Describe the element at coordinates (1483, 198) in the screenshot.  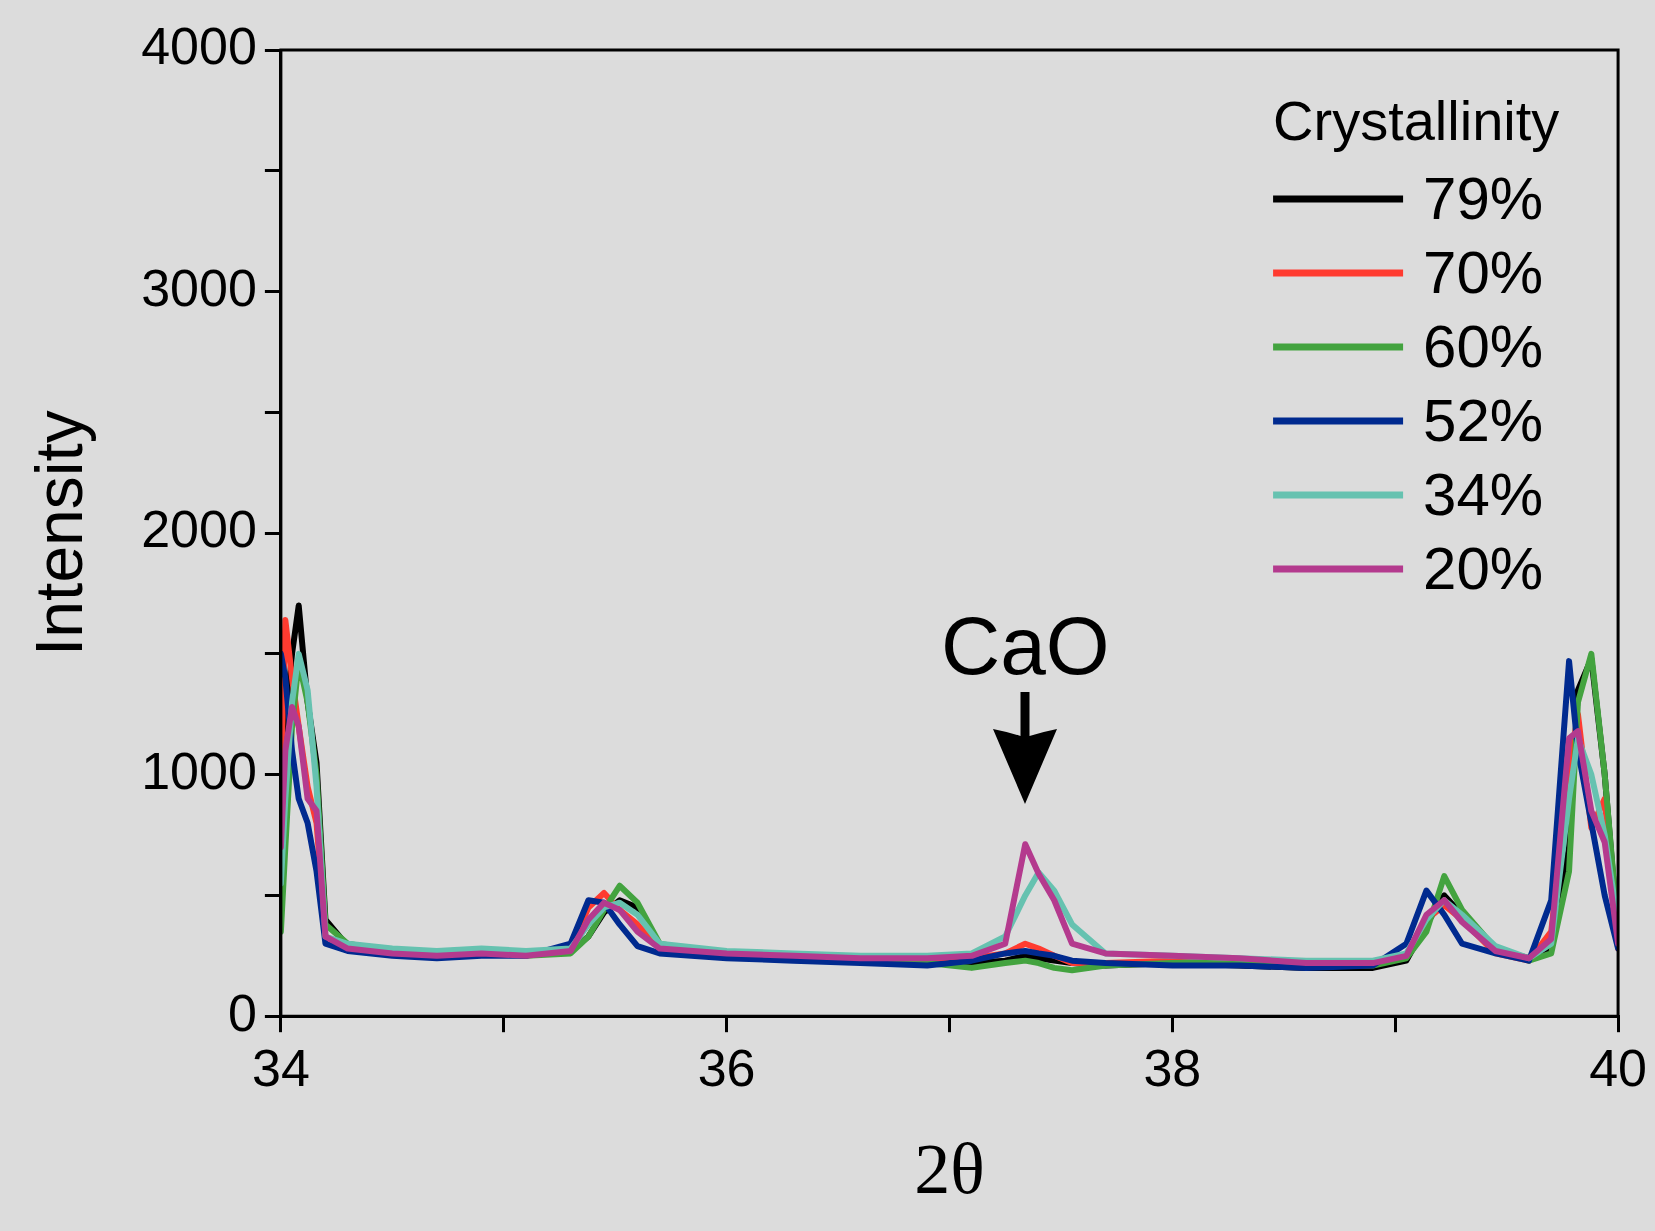
I see `legend-label: 79%` at that location.